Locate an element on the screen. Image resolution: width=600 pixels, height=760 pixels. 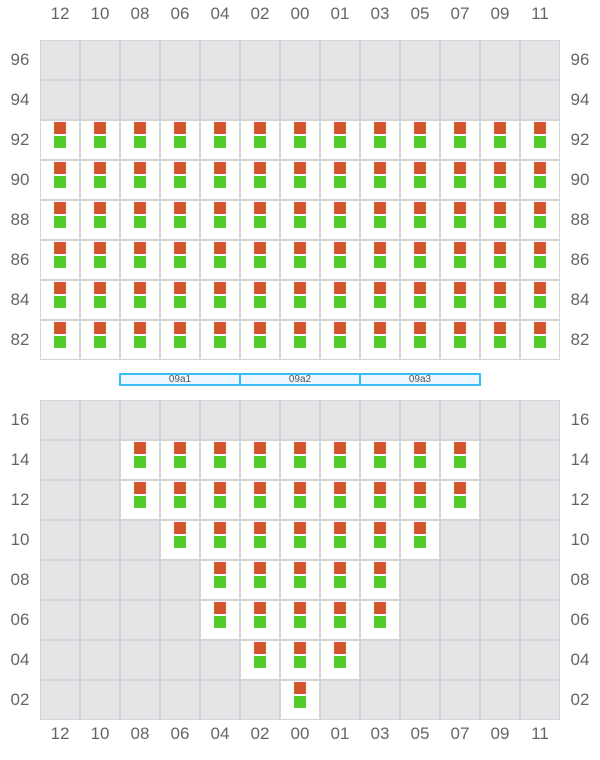
section-09a3: 09a3 is located at coordinates (420, 379).